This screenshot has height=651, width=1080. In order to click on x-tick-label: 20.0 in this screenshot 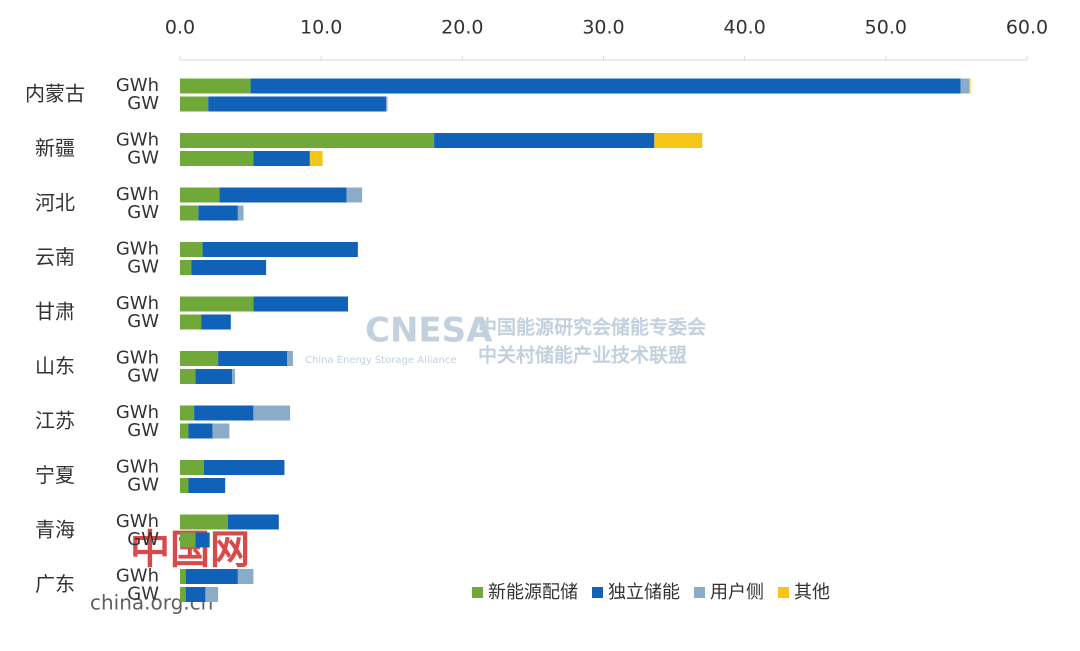, I will do `click(462, 28)`.